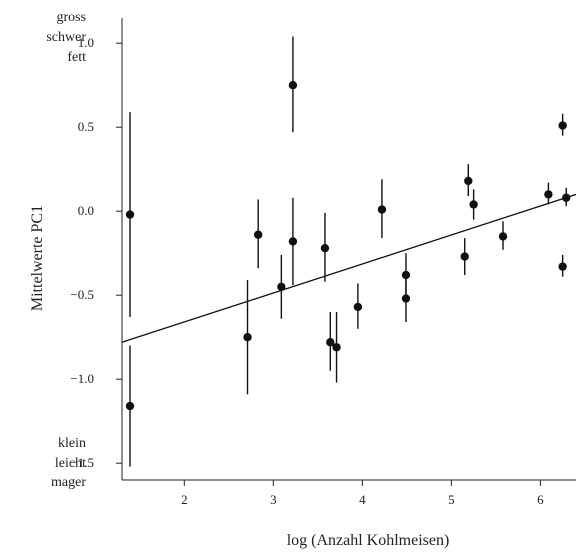 The image size is (576, 553). I want to click on x-ticks: 2 3 4 5 6, so click(362, 493).